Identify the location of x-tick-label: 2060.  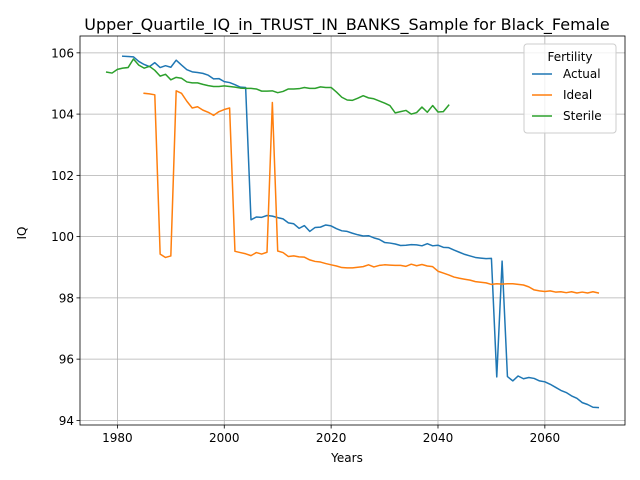
(545, 438).